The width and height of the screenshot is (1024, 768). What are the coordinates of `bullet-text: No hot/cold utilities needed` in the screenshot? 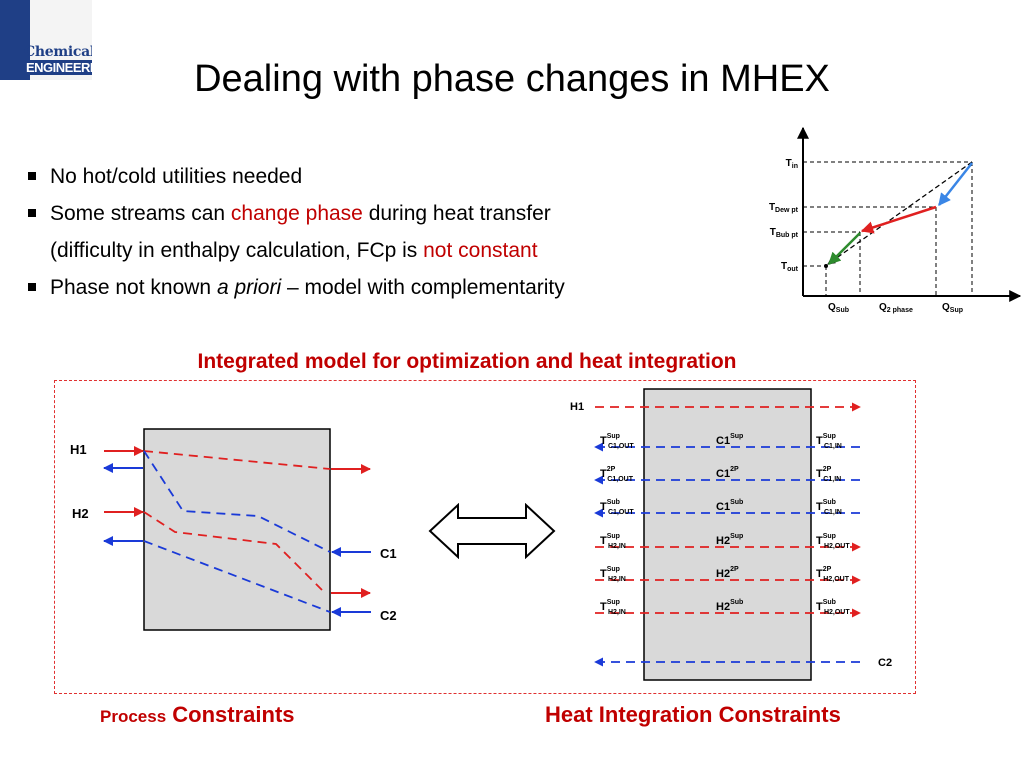 It's located at (176, 176).